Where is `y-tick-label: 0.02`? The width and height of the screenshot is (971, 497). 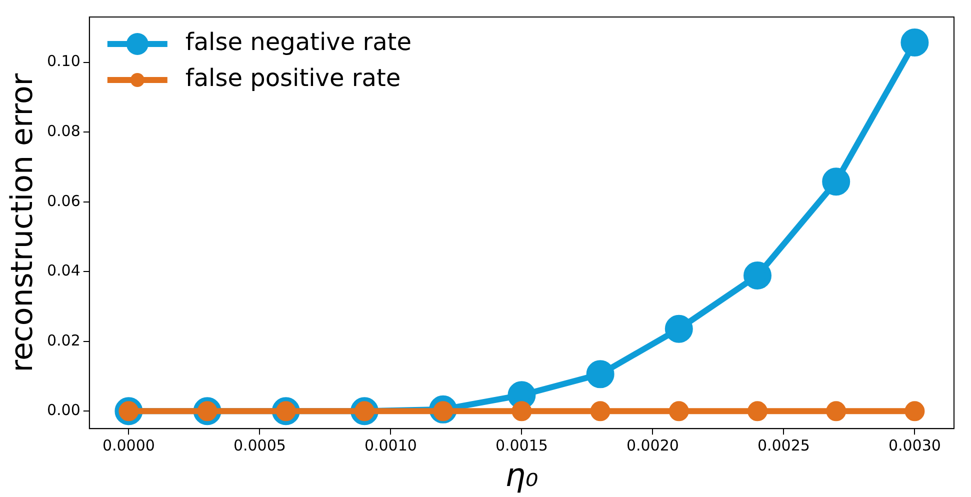 y-tick-label: 0.02 is located at coordinates (63, 340).